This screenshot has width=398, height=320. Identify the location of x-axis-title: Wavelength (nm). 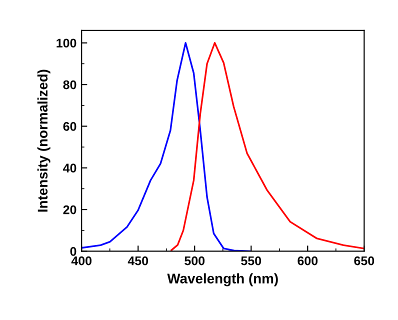
(222, 279).